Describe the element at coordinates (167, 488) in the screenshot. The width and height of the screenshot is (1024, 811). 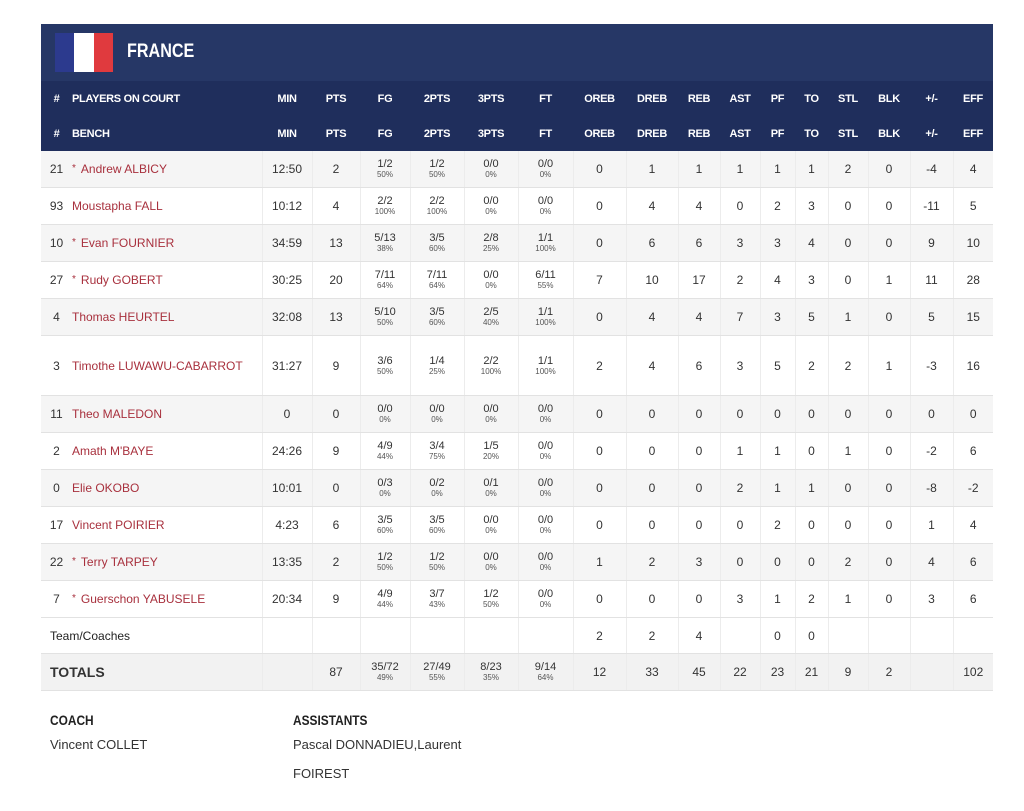
I see `player-cell: Elie OKOBO` at that location.